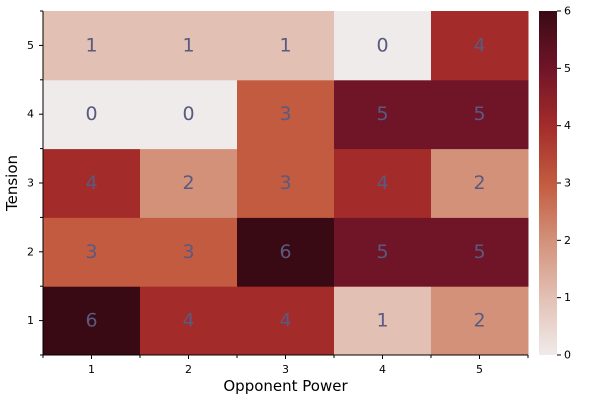 This screenshot has width=600, height=400. I want to click on y-tick-label: 4, so click(30, 114).